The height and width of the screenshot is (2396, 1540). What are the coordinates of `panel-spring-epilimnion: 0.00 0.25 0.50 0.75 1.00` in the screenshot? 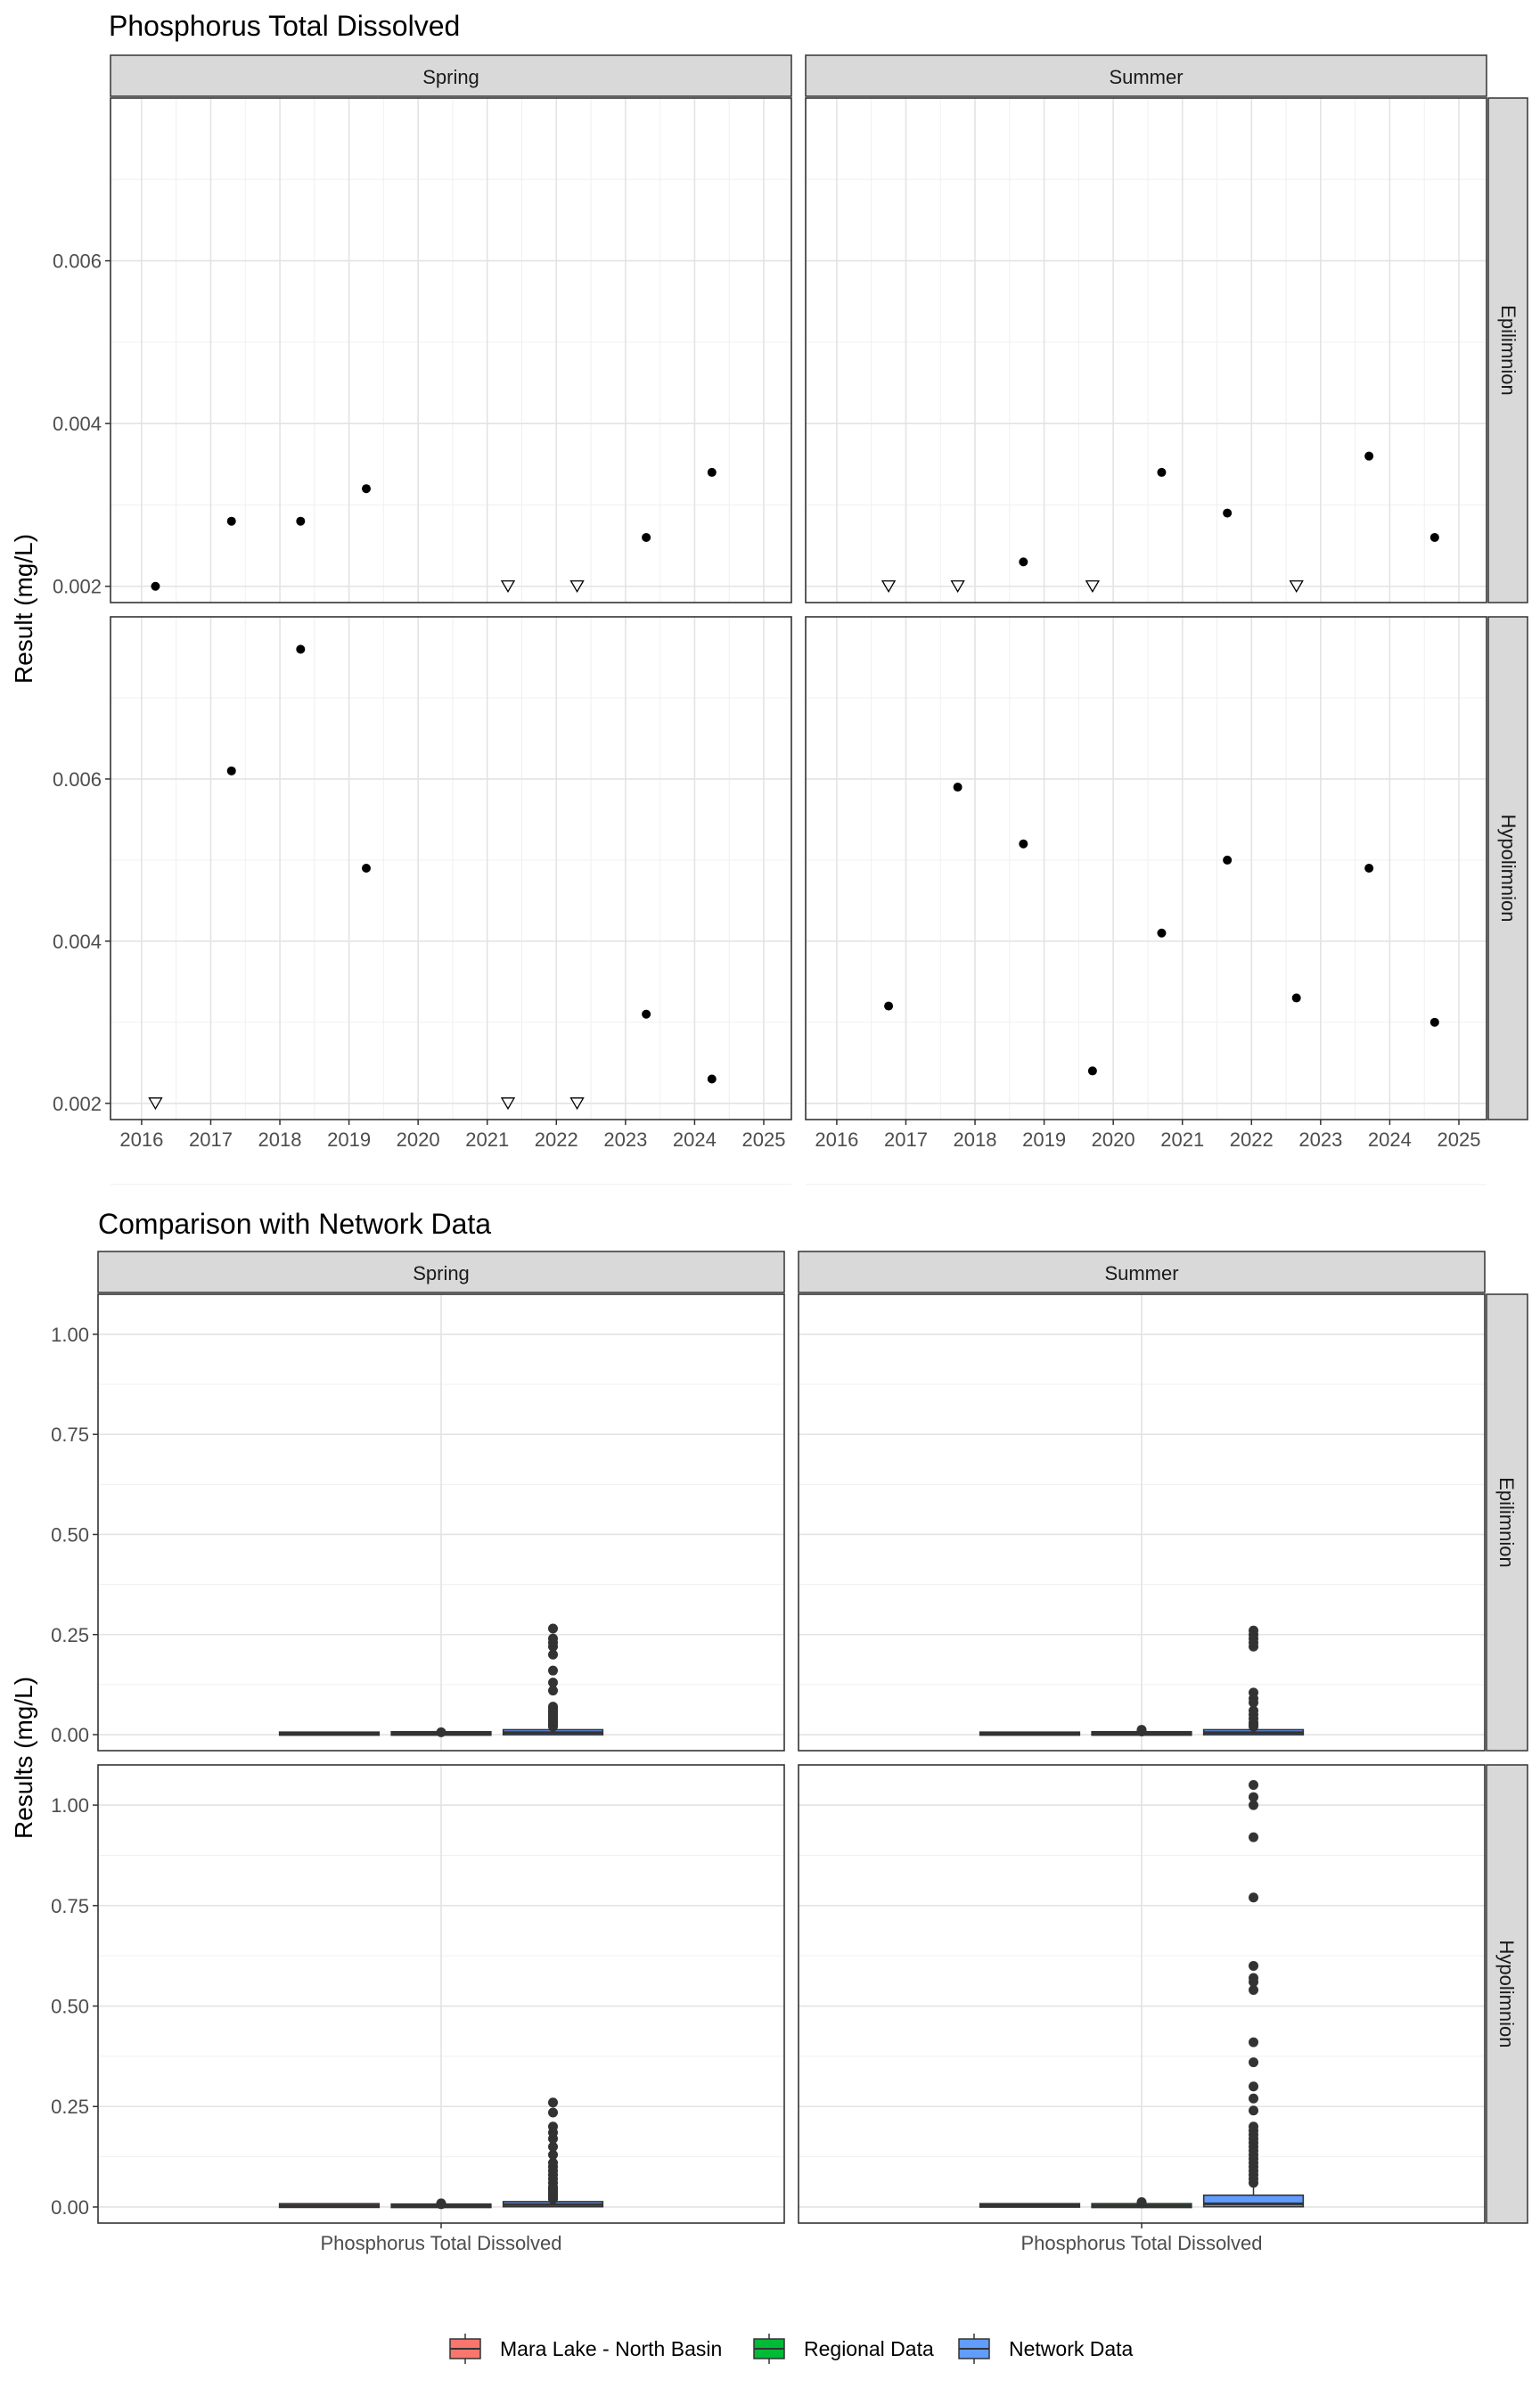 It's located at (418, 1522).